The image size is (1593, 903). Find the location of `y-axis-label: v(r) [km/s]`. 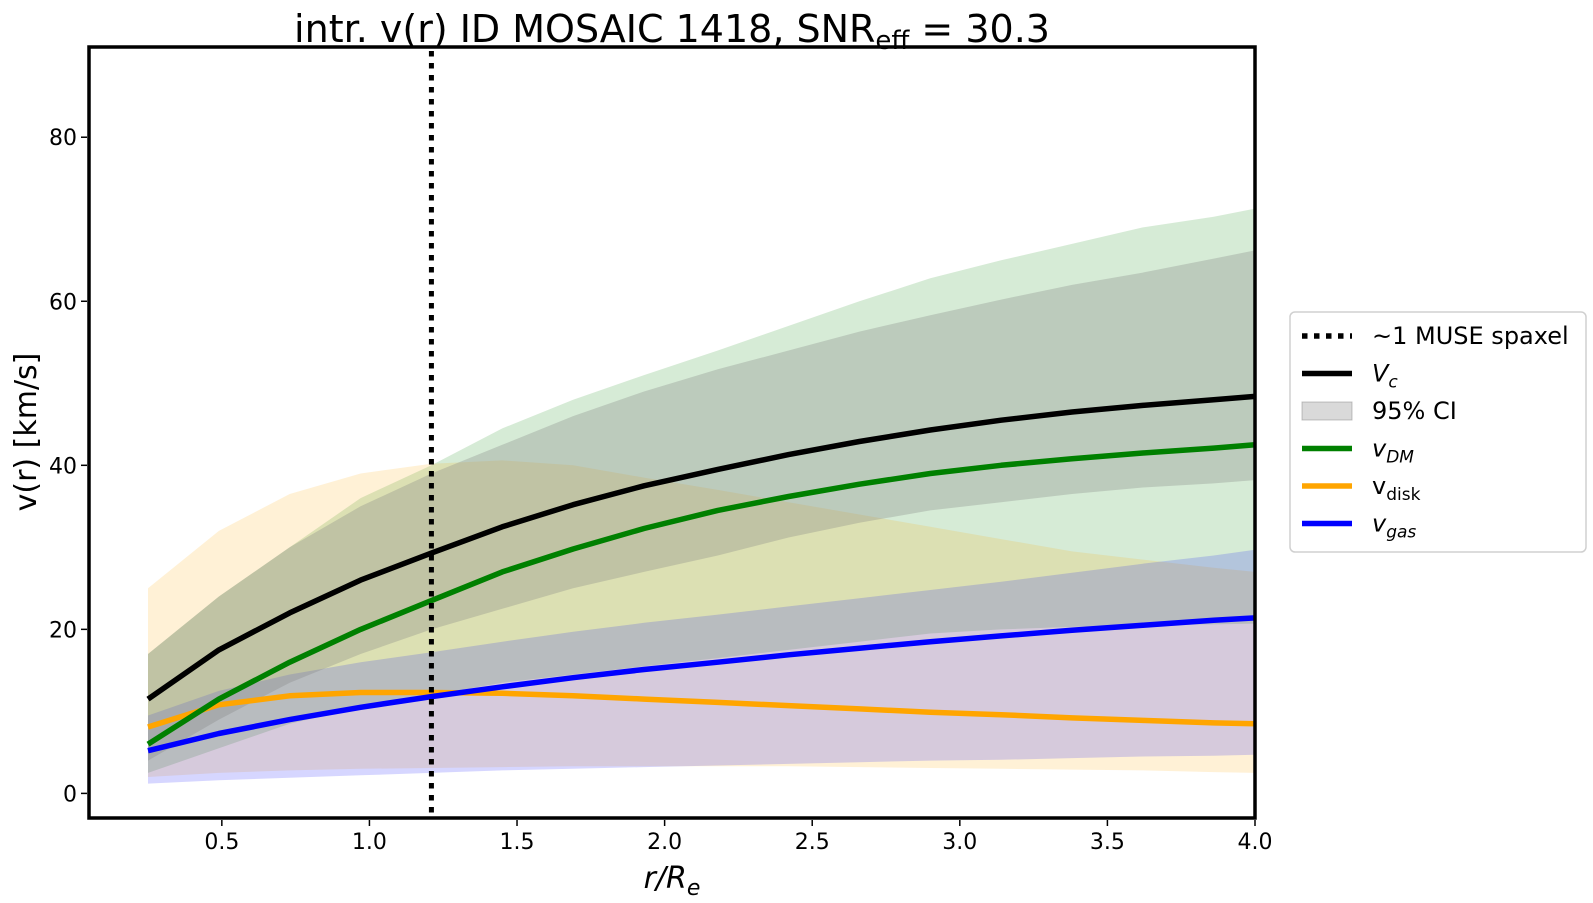

y-axis-label: v(r) [km/s] is located at coordinates (26, 432).